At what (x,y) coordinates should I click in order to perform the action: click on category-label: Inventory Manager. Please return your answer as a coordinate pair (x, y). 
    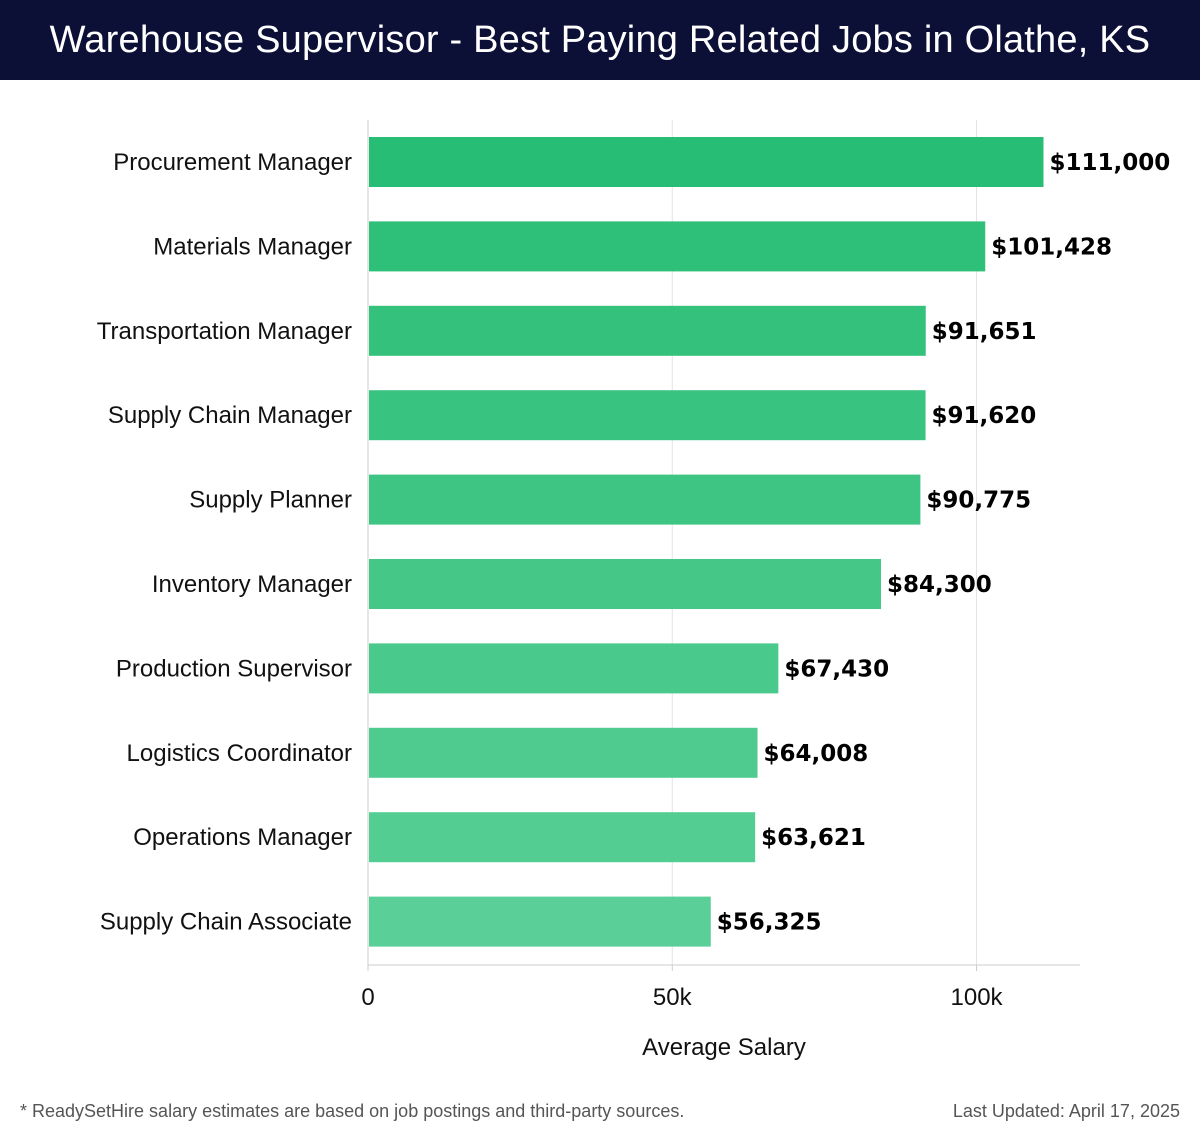
    Looking at the image, I should click on (252, 584).